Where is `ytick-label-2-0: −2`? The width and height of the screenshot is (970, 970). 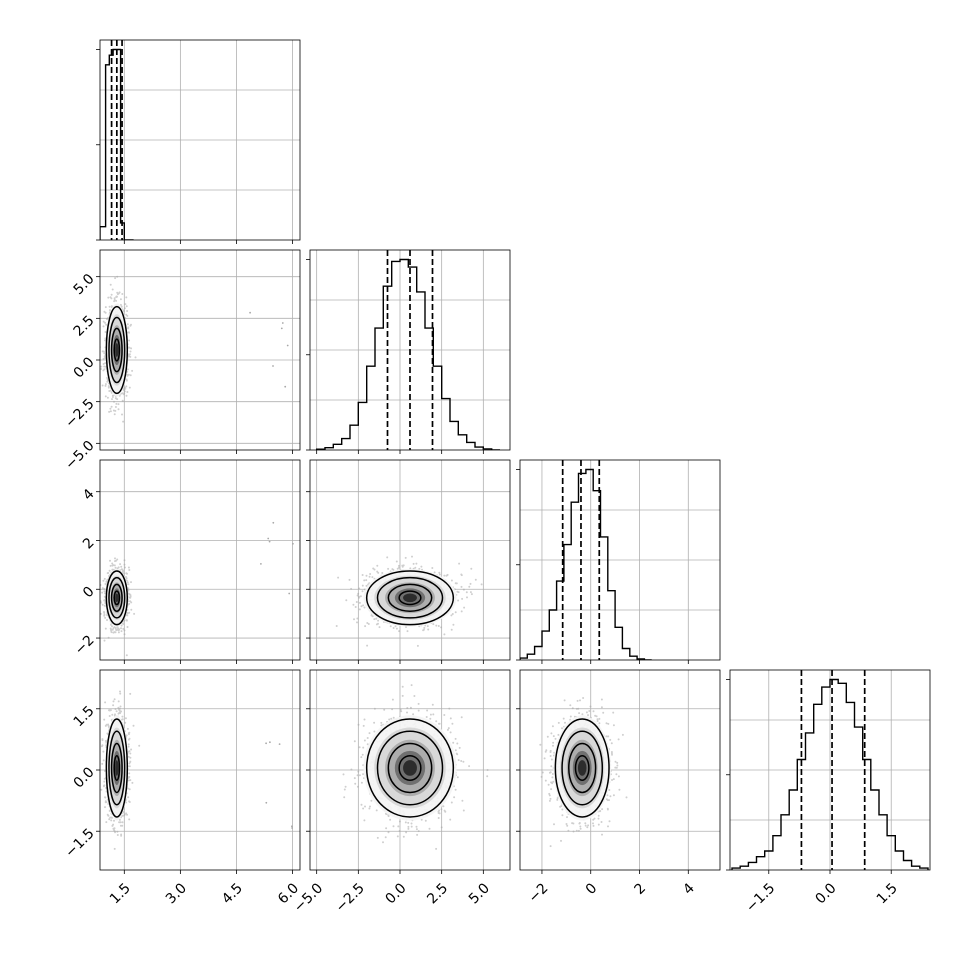
ytick-label-2-0: −2 is located at coordinates (85, 645).